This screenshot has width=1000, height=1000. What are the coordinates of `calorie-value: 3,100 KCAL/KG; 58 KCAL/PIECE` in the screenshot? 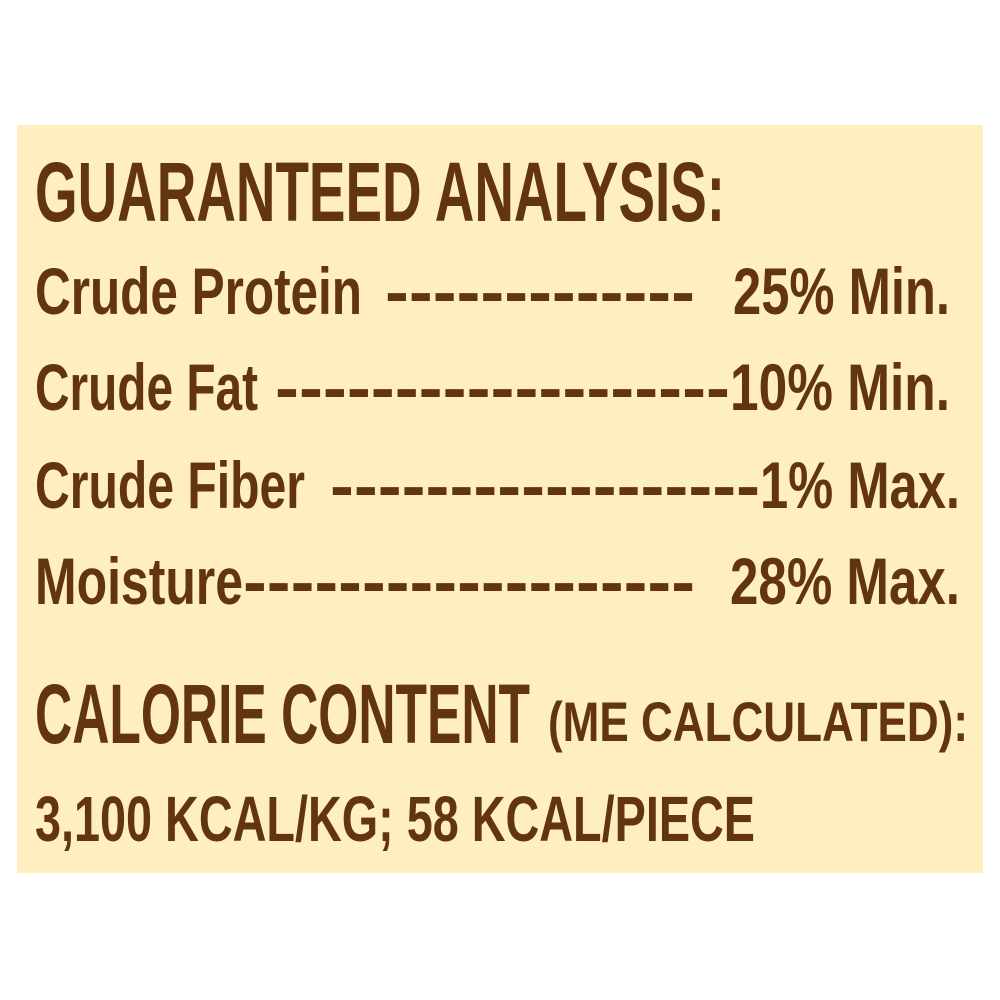 It's located at (395, 819).